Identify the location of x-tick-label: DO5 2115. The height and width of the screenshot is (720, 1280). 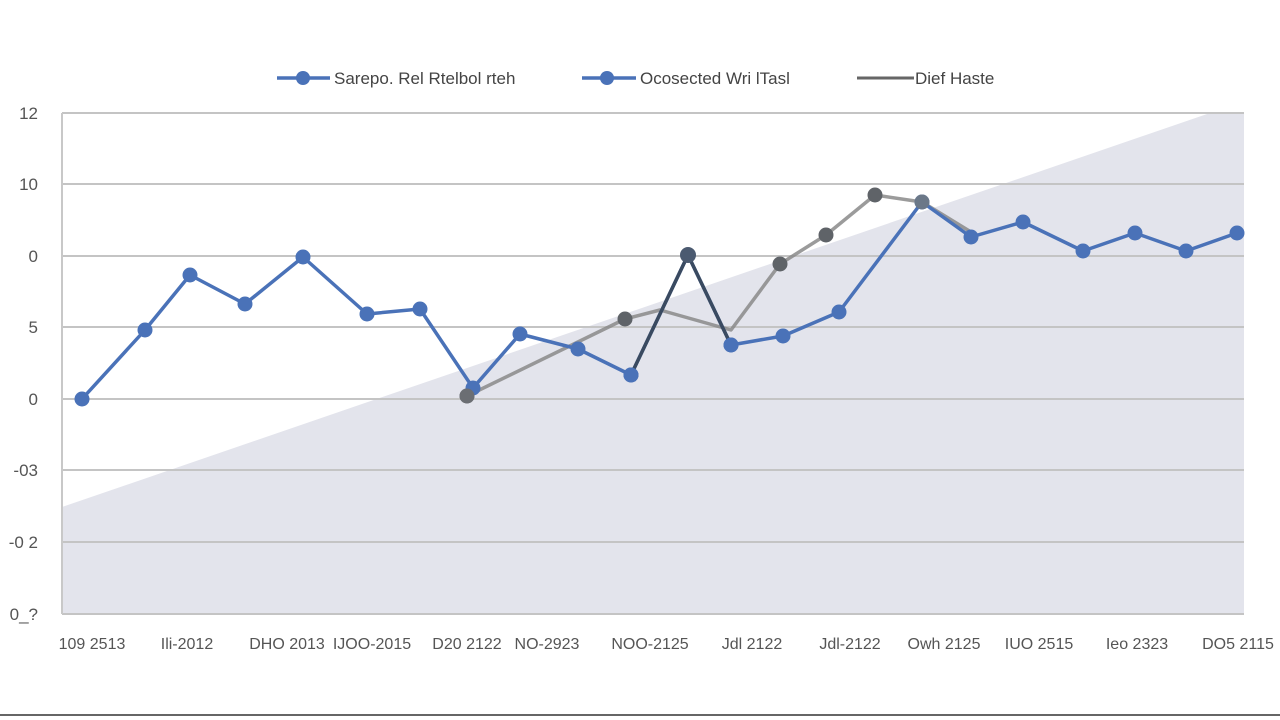
(1238, 644).